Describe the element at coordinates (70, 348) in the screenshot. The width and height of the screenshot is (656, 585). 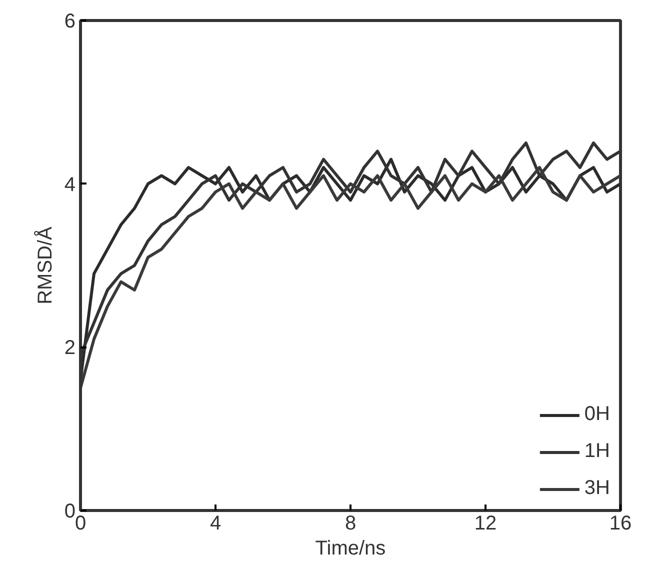
I see `y-tick-label: 2` at that location.